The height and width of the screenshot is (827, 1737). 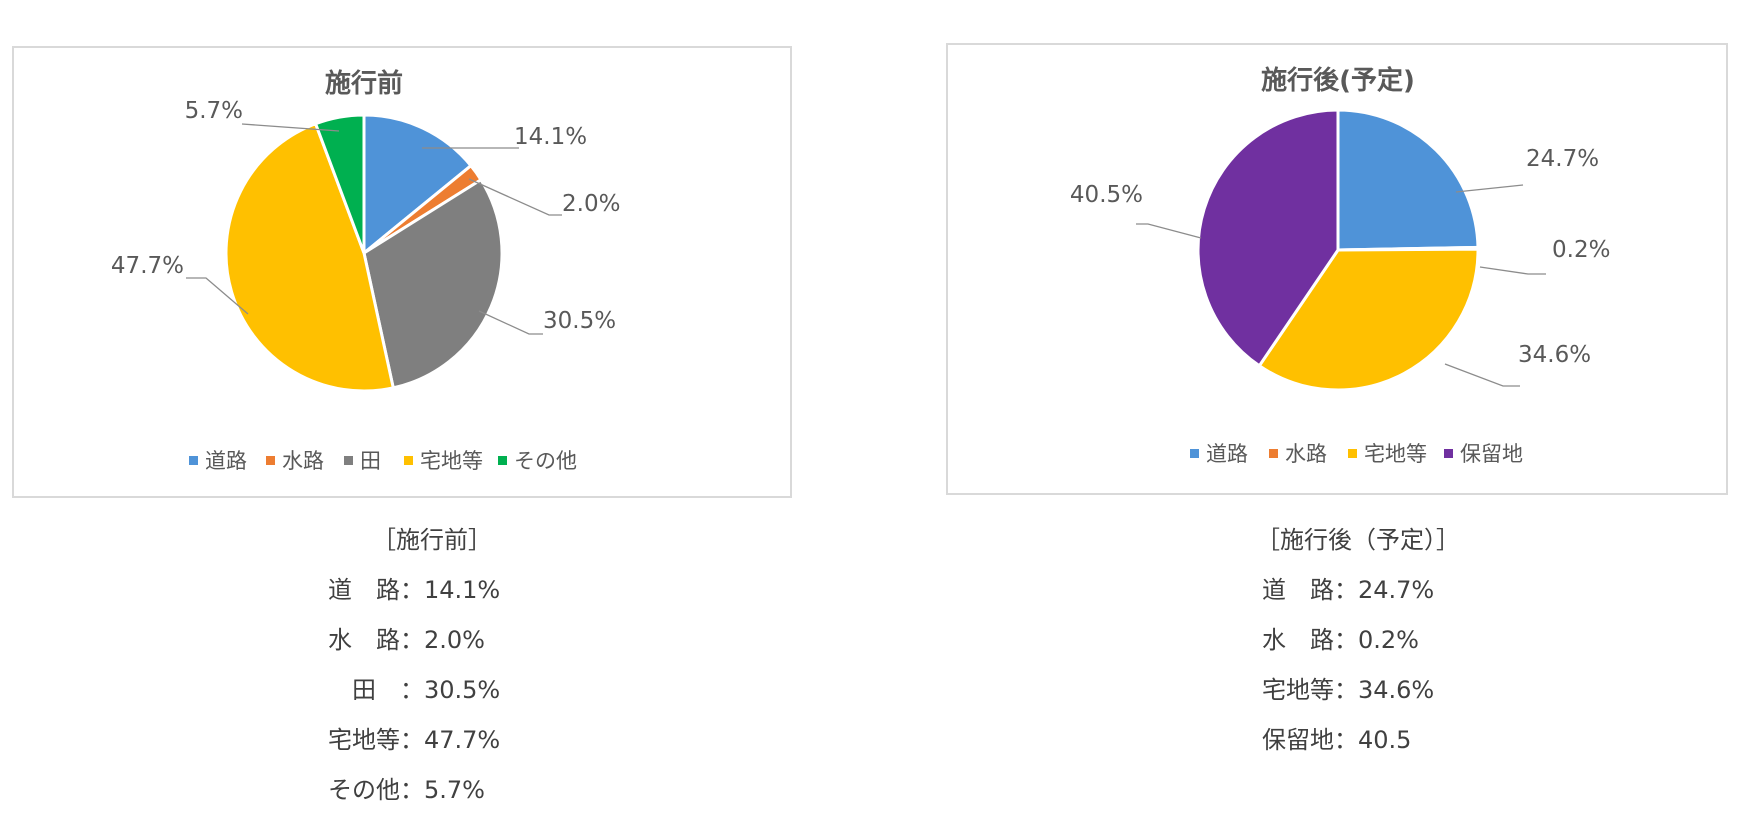 I want to click on leader-line-after-residential, so click(x=1482, y=375).